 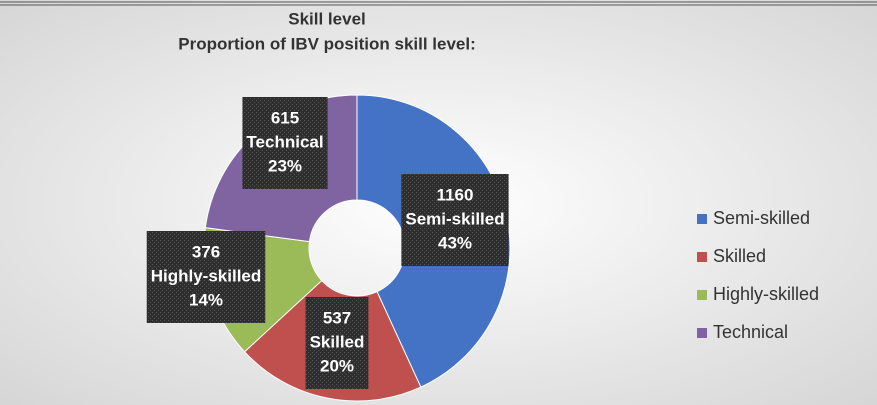 I want to click on data-label: 1160 Semi-skilled 43%, so click(x=455, y=220).